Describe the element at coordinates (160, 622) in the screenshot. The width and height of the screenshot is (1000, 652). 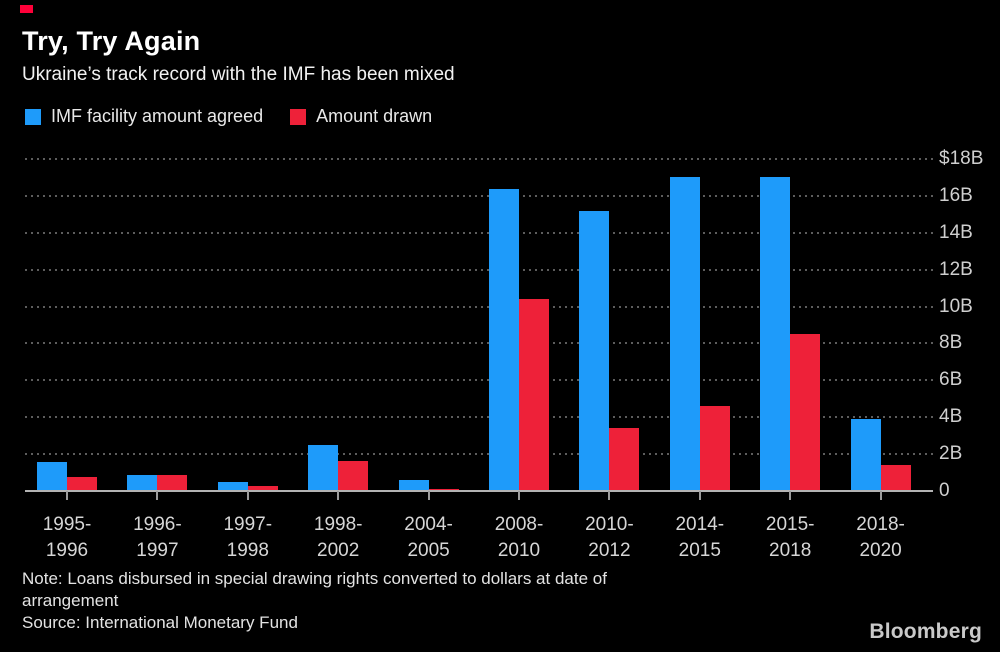
I see `chart-source: Source: International Monetary Fund` at that location.